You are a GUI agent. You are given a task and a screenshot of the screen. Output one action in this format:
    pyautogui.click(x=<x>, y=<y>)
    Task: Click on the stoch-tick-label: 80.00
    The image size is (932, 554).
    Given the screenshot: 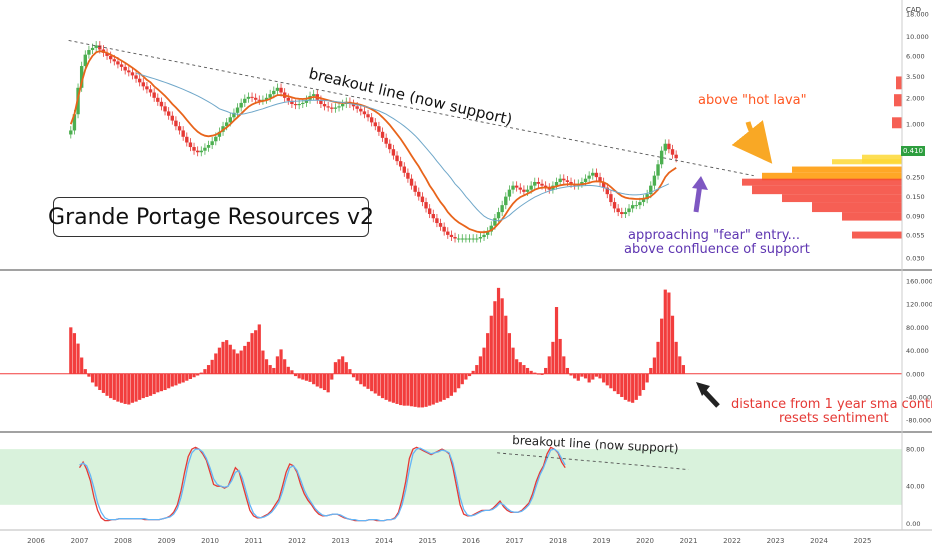 What is the action you would take?
    pyautogui.click(x=915, y=450)
    